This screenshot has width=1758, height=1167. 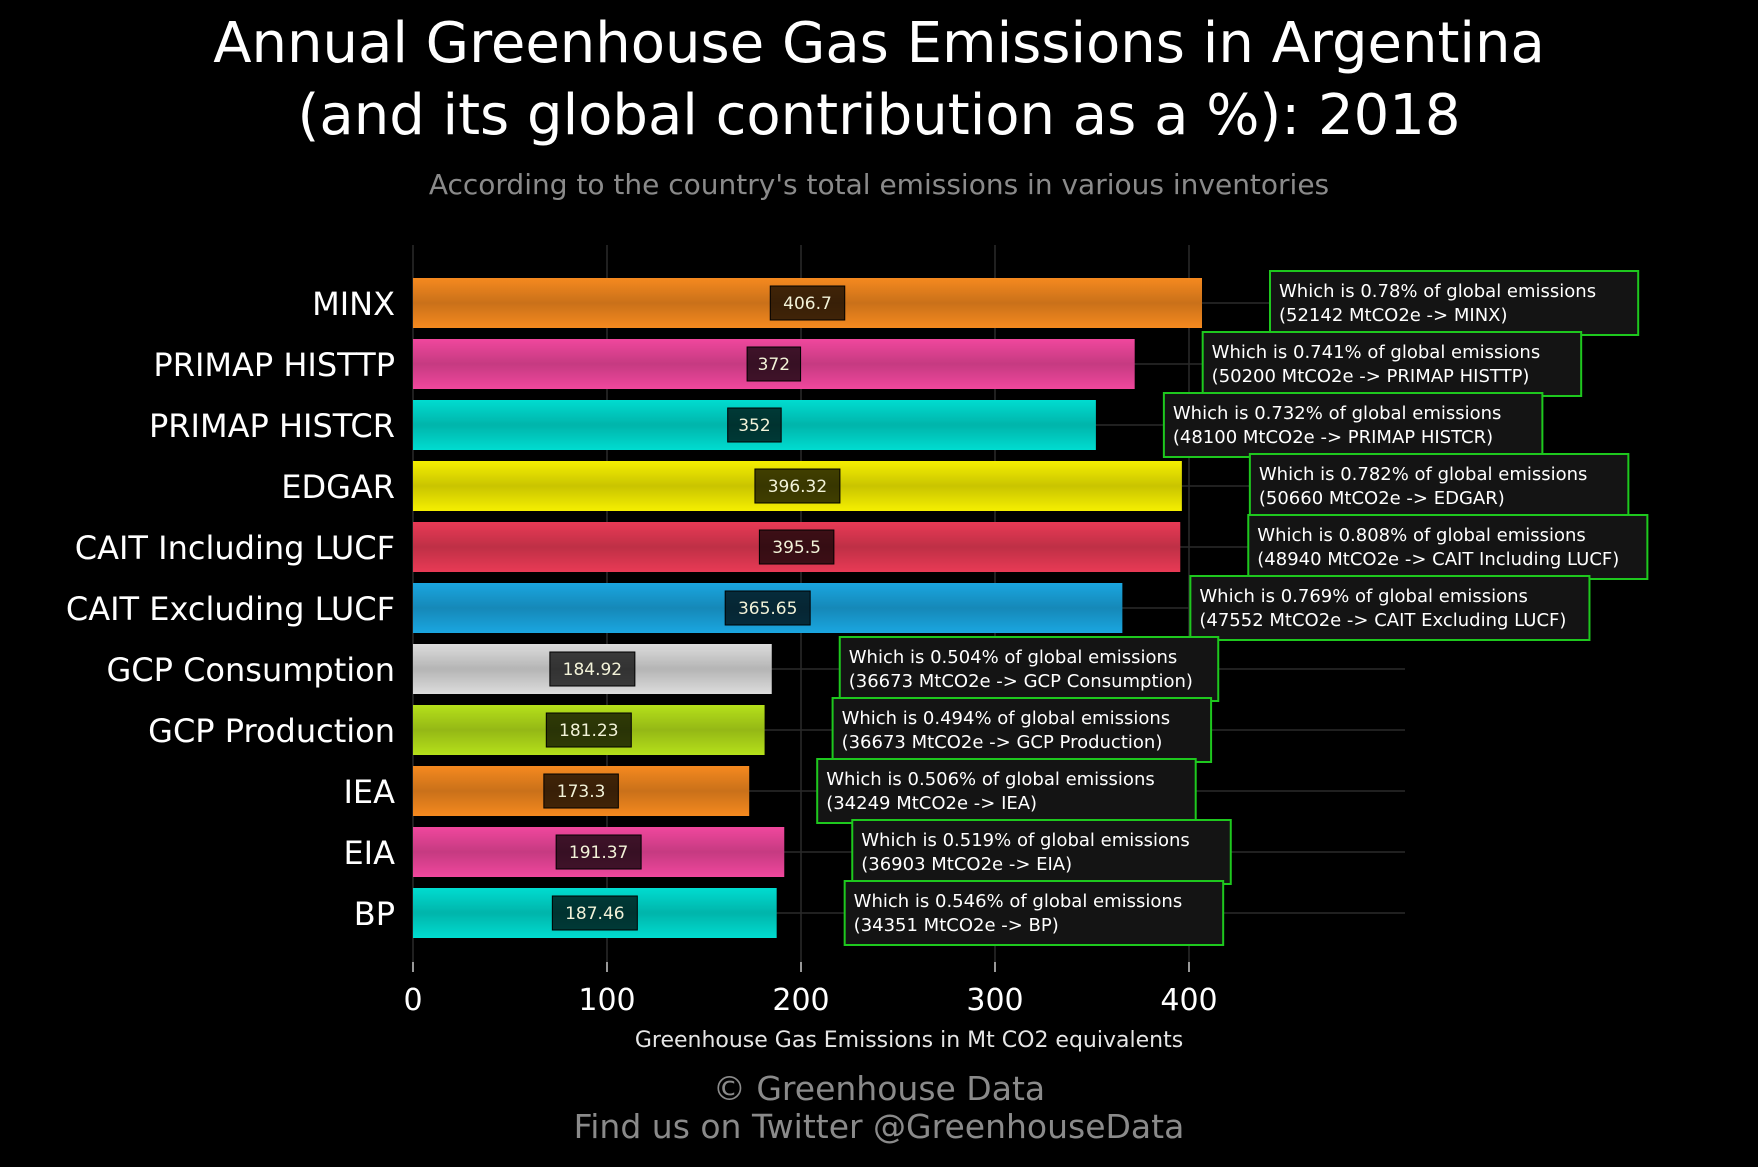 What do you see at coordinates (1337, 413) in the screenshot?
I see `annotation-percent: Which is 0.732% of global emissions` at bounding box center [1337, 413].